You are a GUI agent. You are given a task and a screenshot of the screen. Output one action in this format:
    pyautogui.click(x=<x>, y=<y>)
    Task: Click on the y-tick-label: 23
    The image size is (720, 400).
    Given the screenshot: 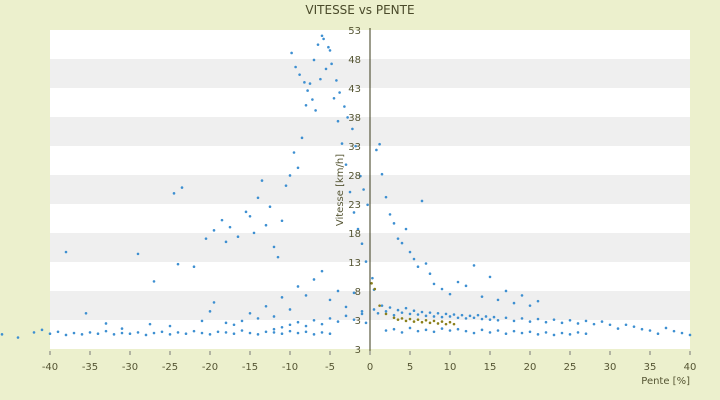 What is the action you would take?
    pyautogui.click(x=354, y=205)
    